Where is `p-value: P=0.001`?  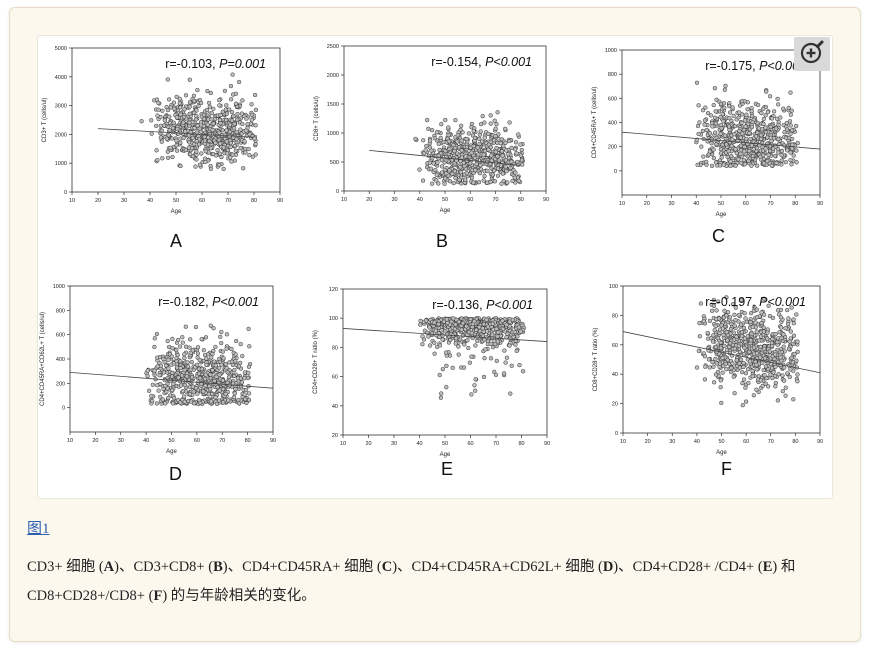 p-value: P=0.001 is located at coordinates (242, 64).